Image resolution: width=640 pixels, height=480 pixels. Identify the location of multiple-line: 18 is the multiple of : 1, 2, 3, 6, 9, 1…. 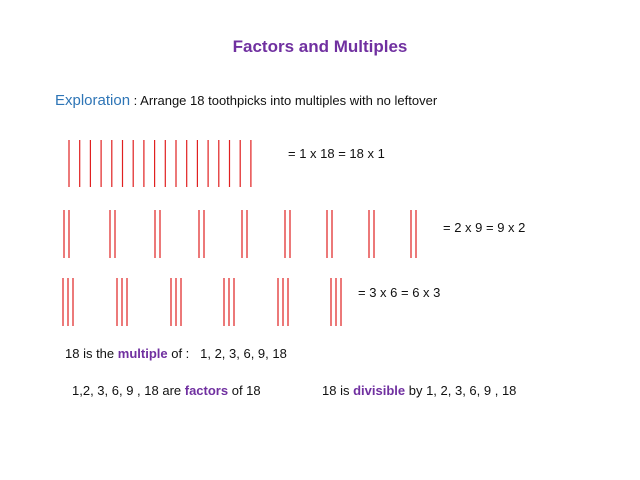
(176, 354).